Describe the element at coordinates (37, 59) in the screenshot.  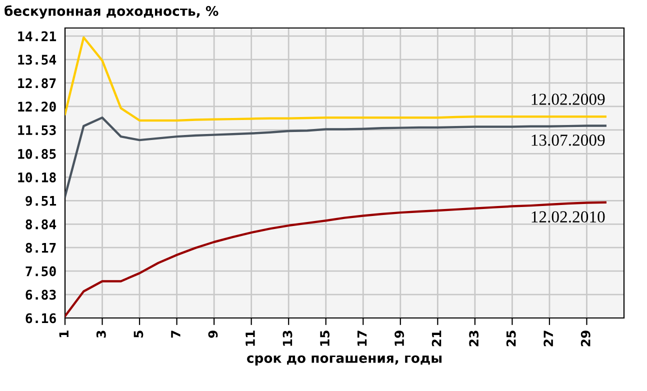
I see `y-tick-label: 13.54` at that location.